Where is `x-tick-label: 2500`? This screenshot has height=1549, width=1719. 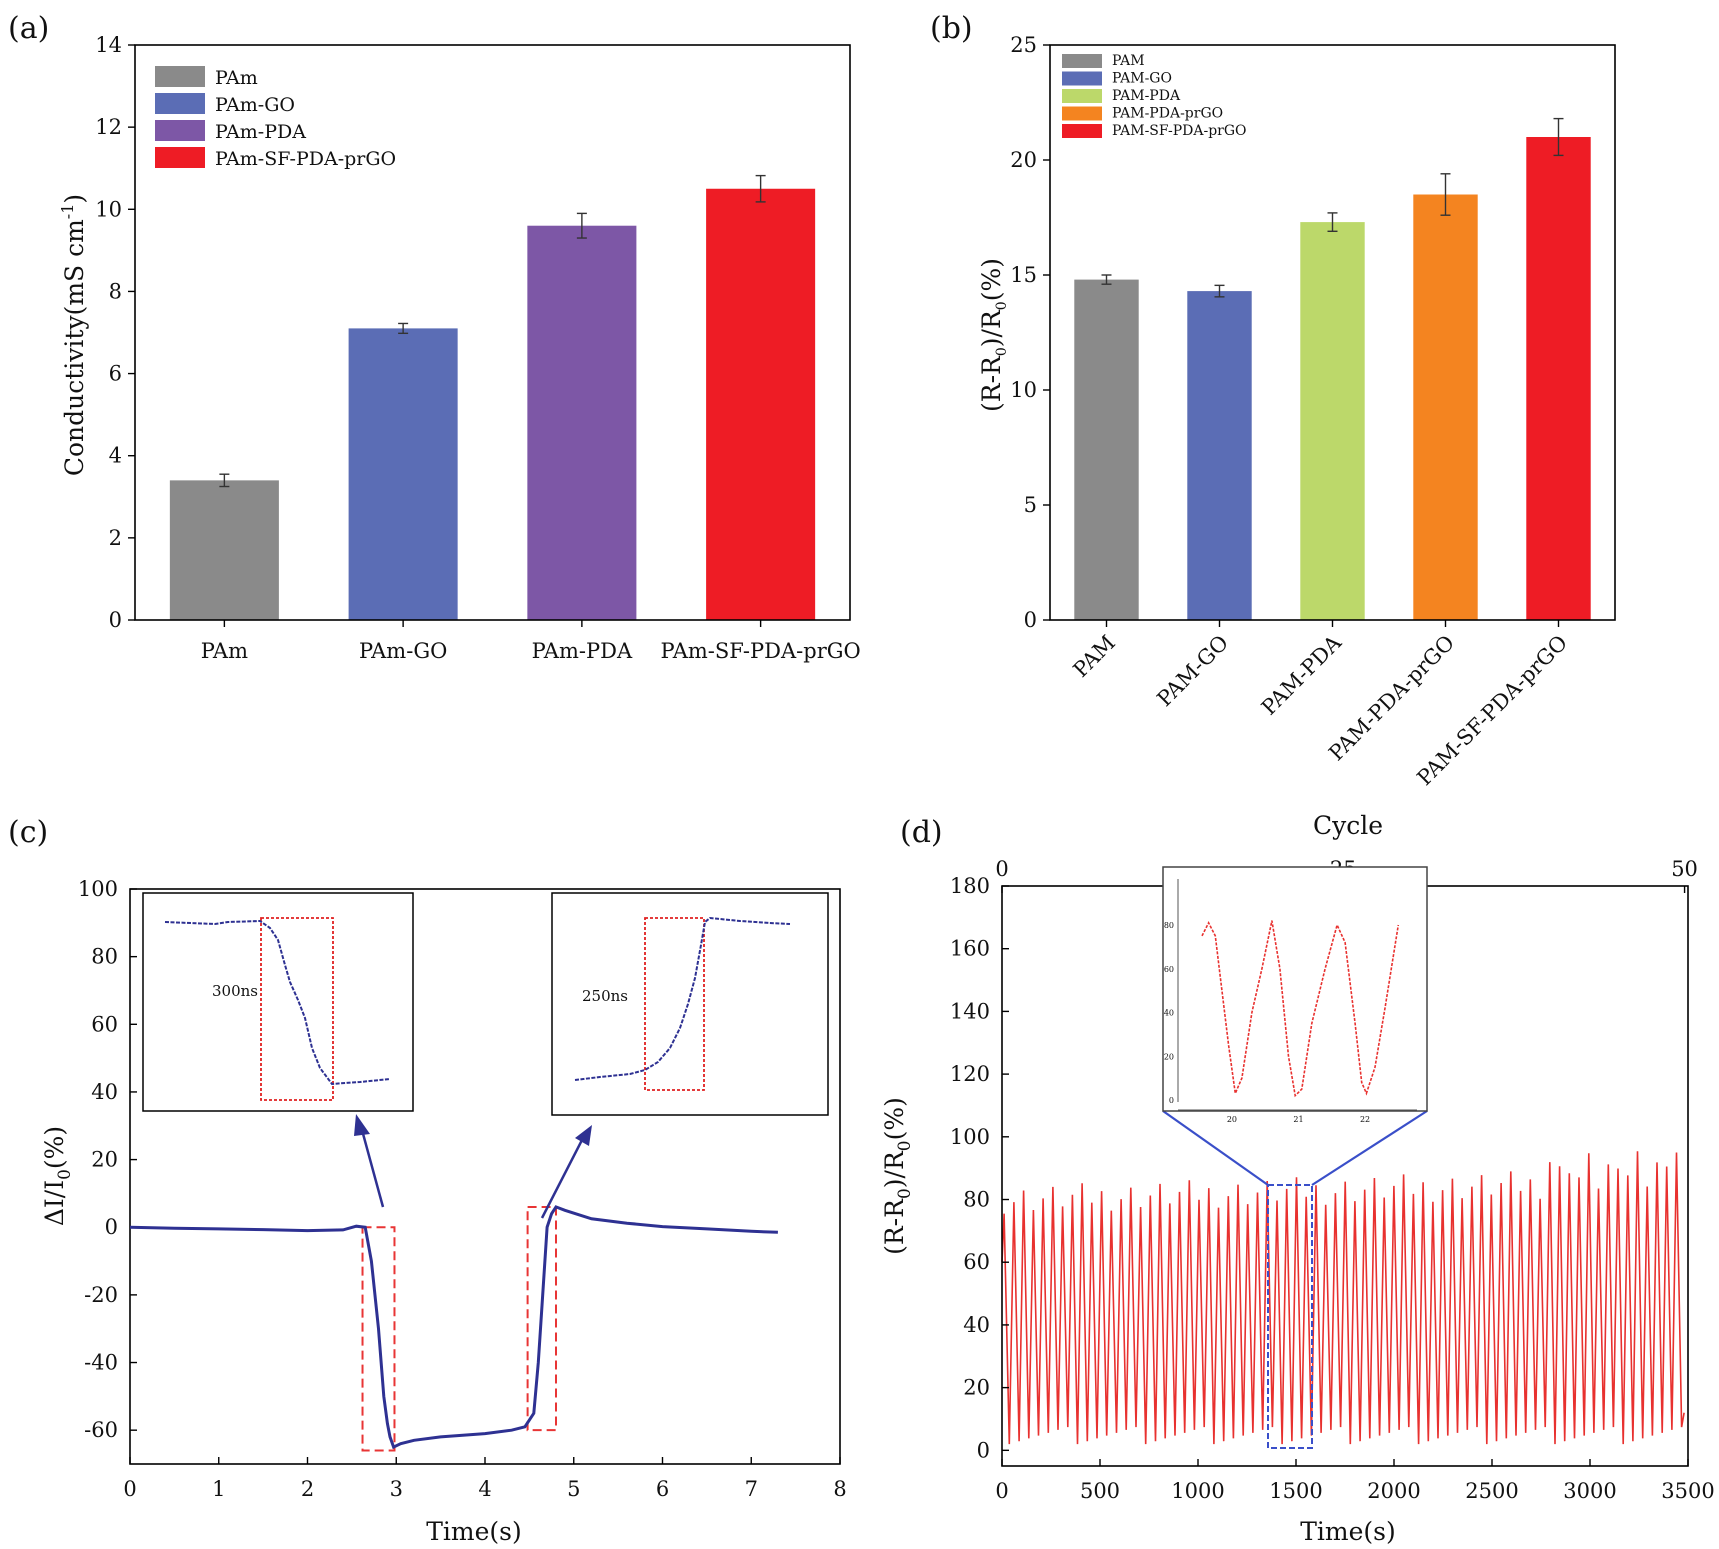 x-tick-label: 2500 is located at coordinates (1491, 1491).